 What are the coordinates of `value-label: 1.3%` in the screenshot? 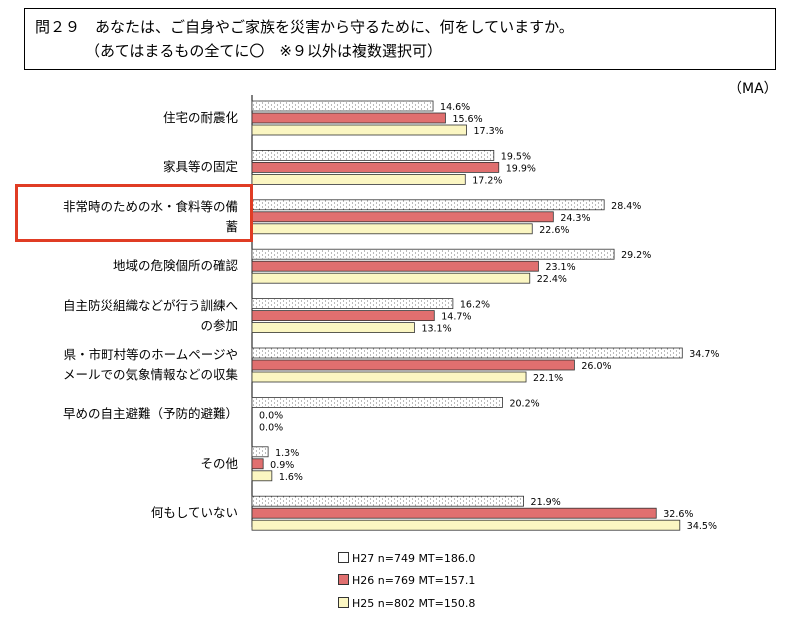 It's located at (287, 453).